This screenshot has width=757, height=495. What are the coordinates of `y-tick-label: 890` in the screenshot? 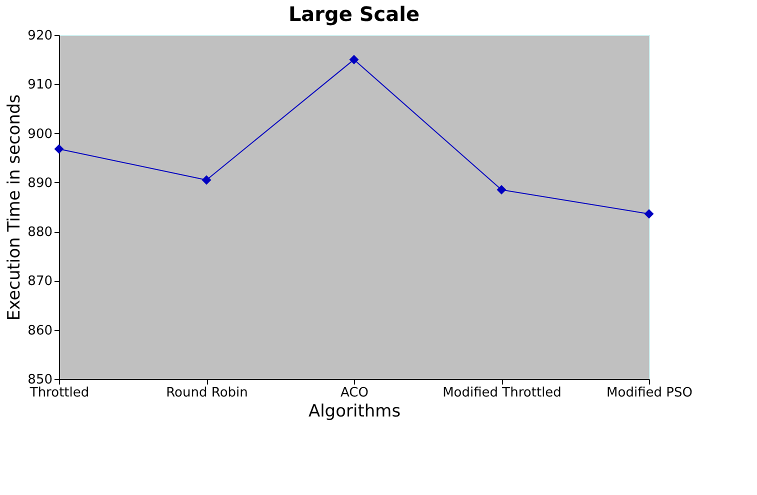 It's located at (40, 183).